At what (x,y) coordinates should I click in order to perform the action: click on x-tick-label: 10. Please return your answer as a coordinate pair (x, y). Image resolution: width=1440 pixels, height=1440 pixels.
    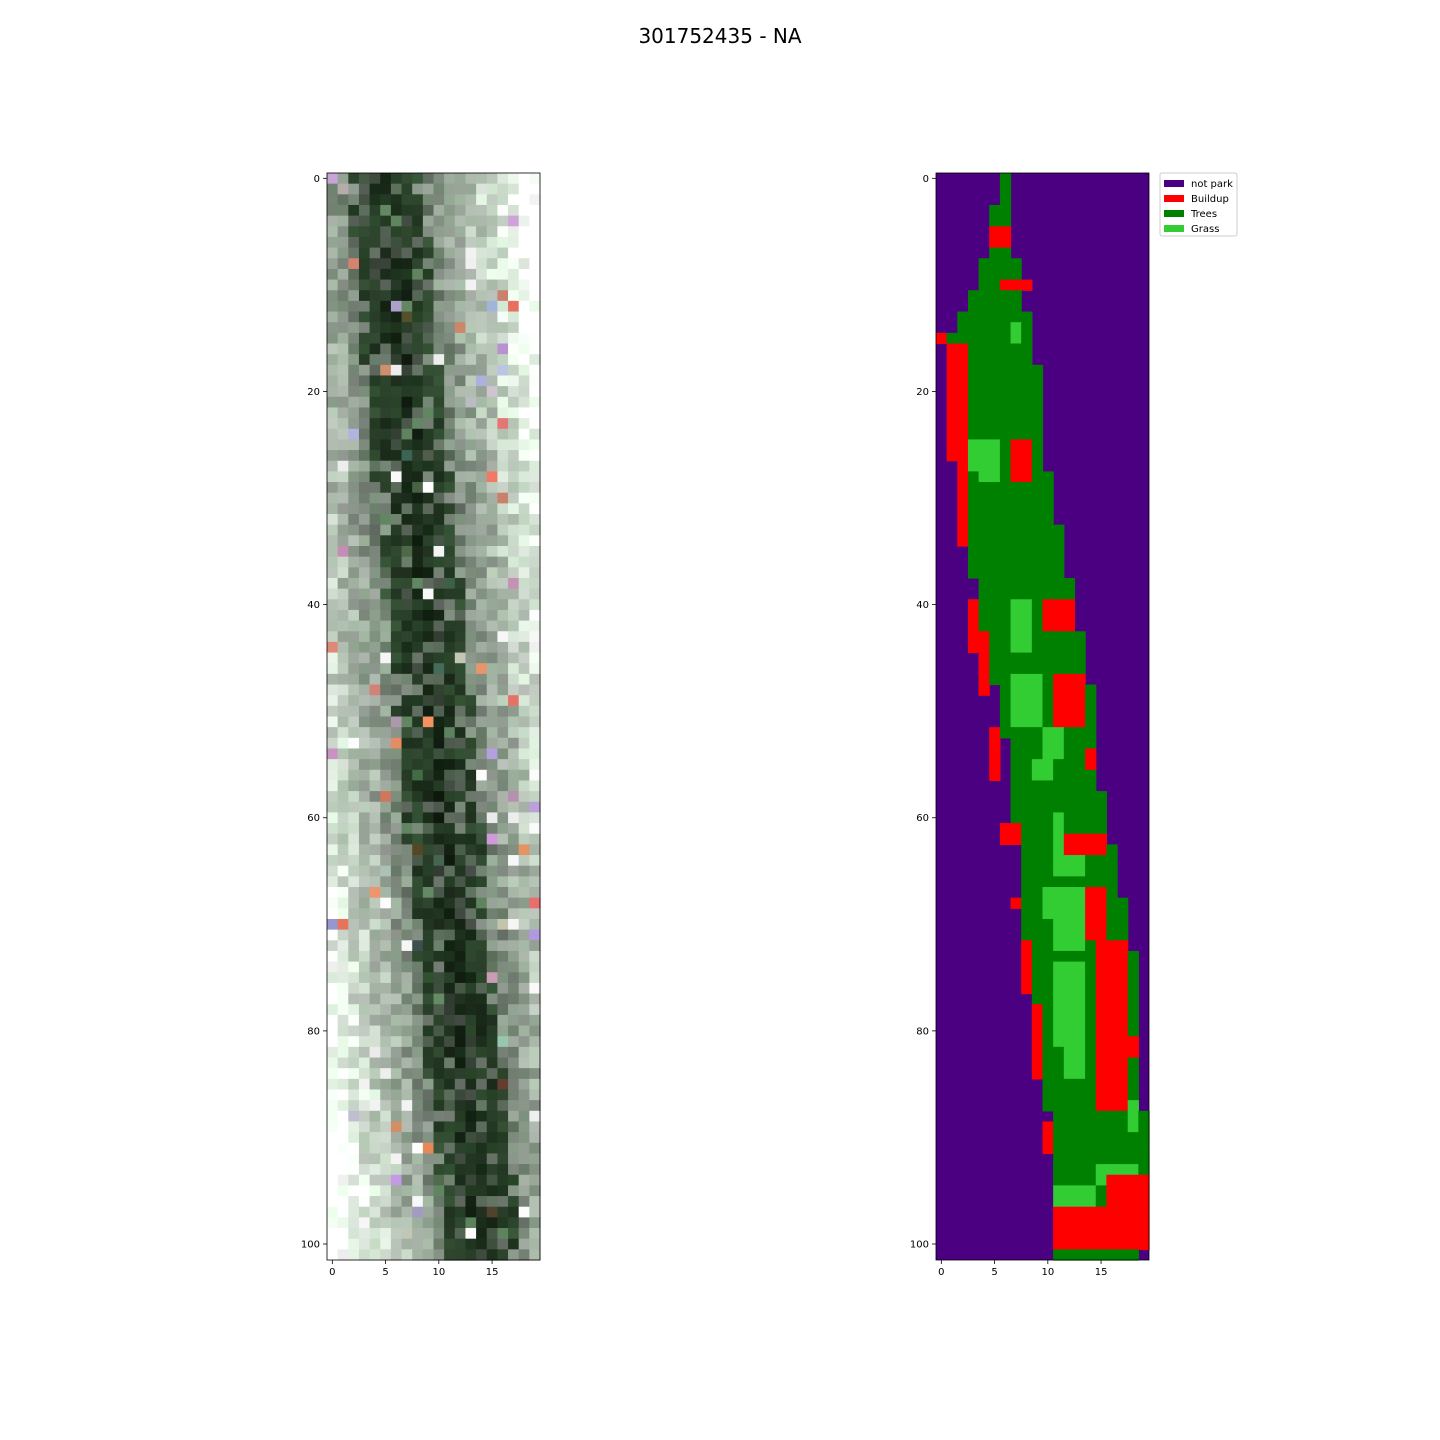
    Looking at the image, I should click on (1047, 1272).